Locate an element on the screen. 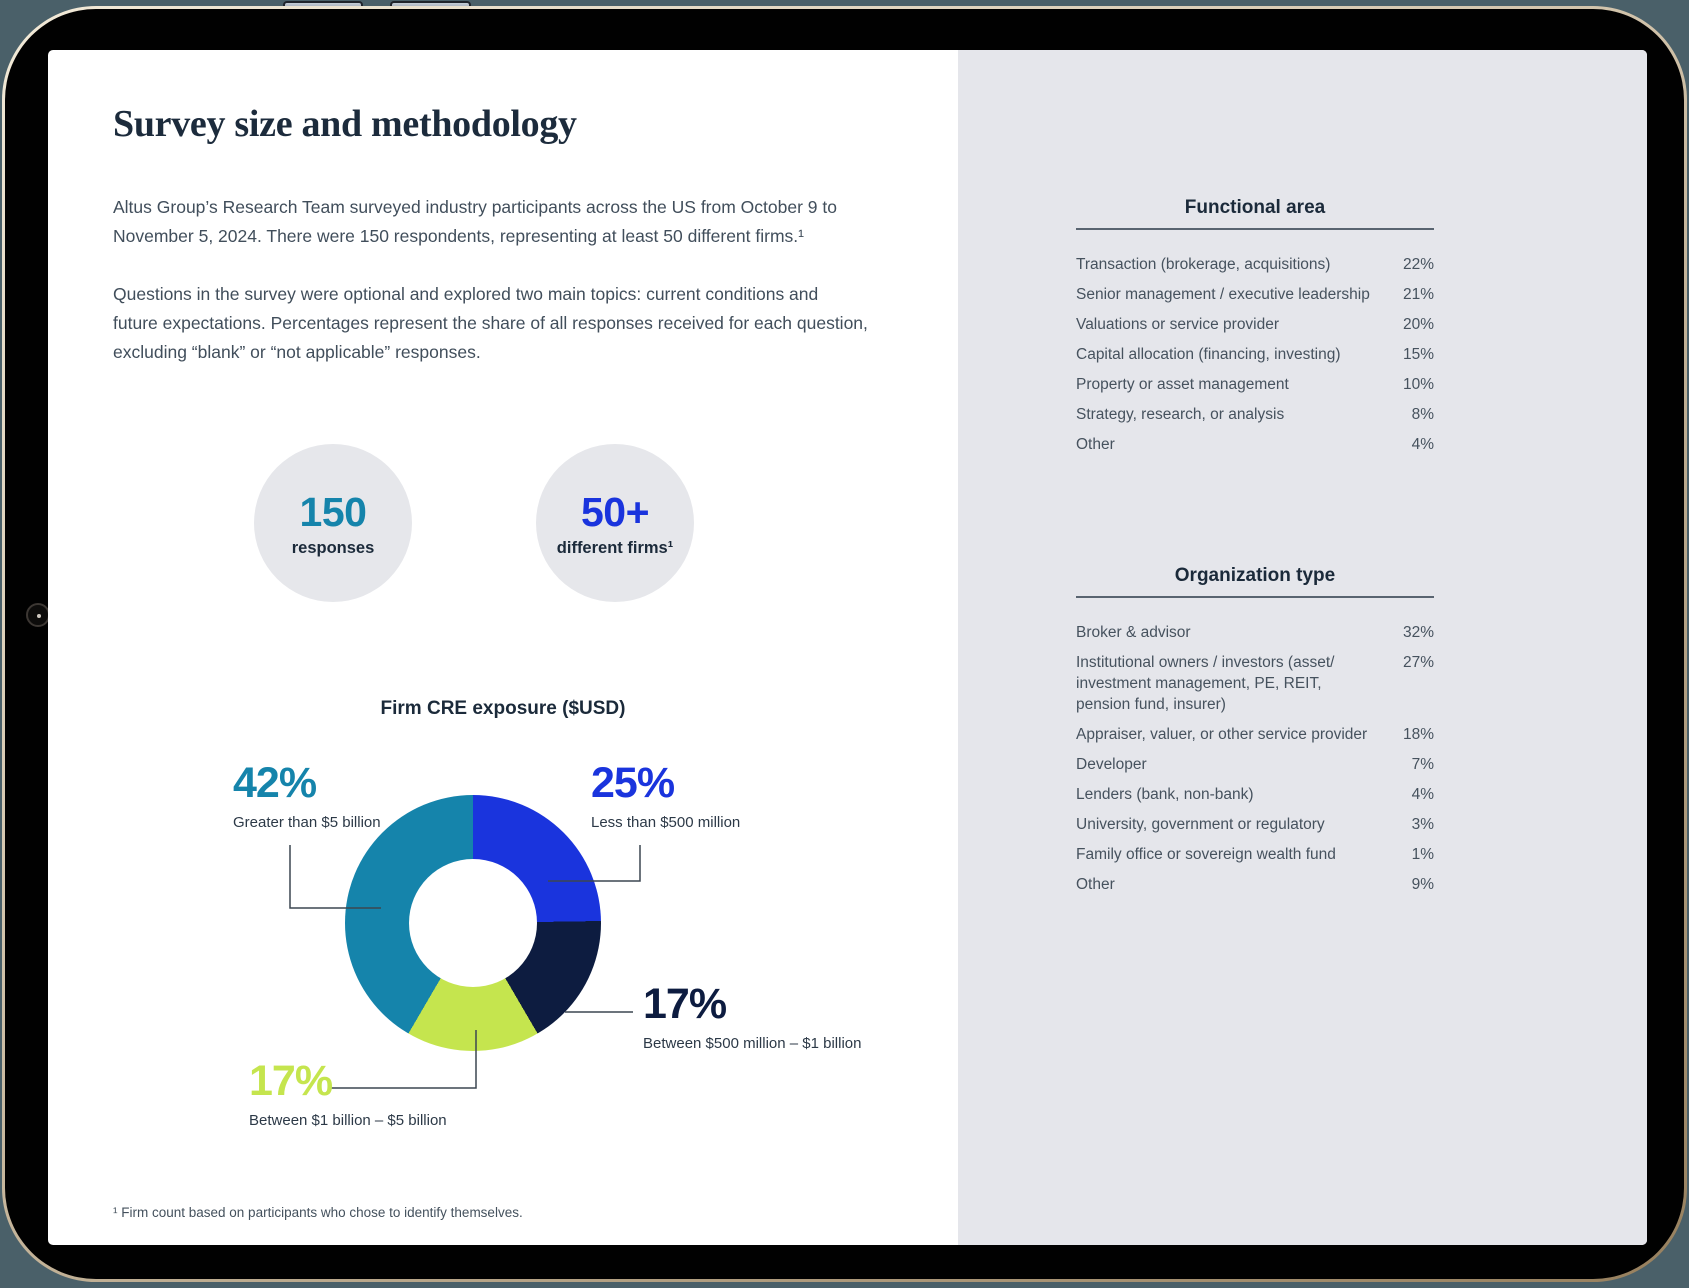 The image size is (1689, 1288). table-row: Developer 7% is located at coordinates (1255, 764).